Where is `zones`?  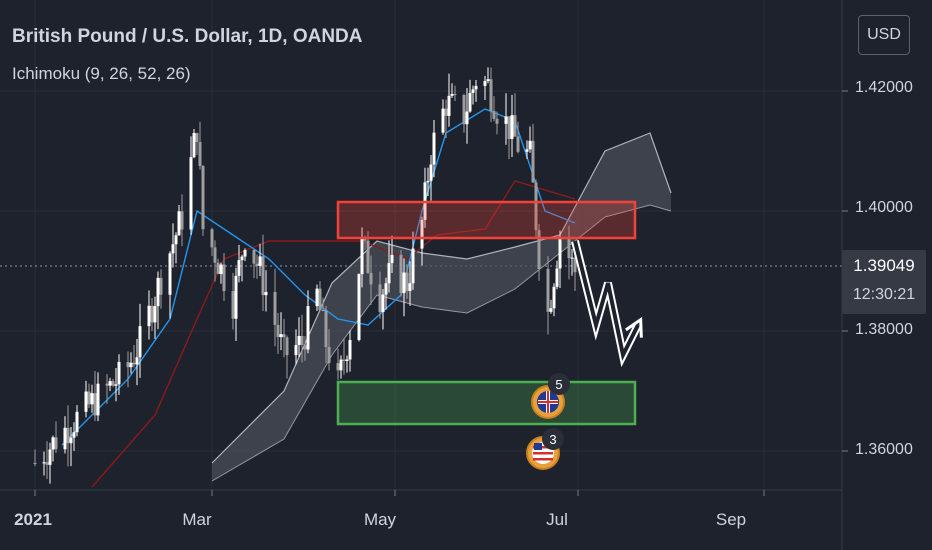
zones is located at coordinates (486, 313).